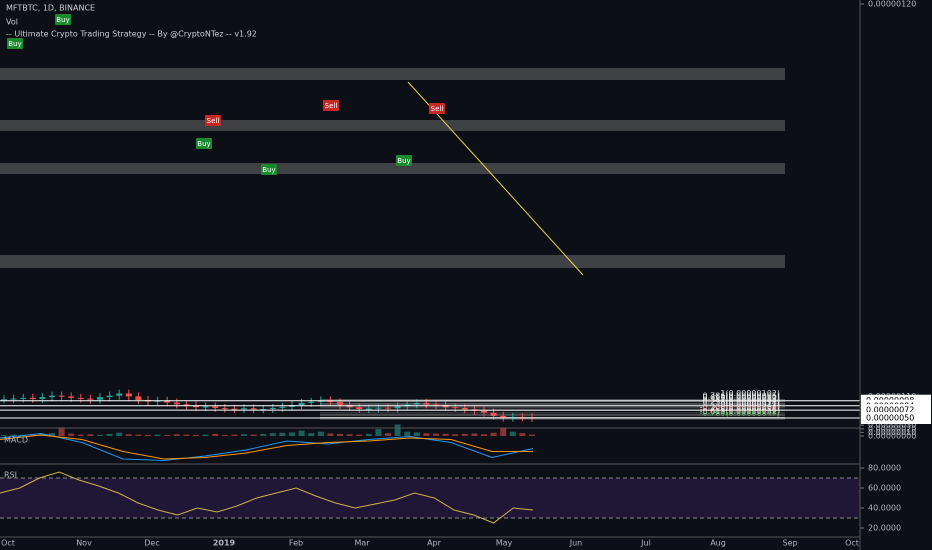 The height and width of the screenshot is (550, 932). What do you see at coordinates (718, 543) in the screenshot?
I see `x-tick-label: Aug` at bounding box center [718, 543].